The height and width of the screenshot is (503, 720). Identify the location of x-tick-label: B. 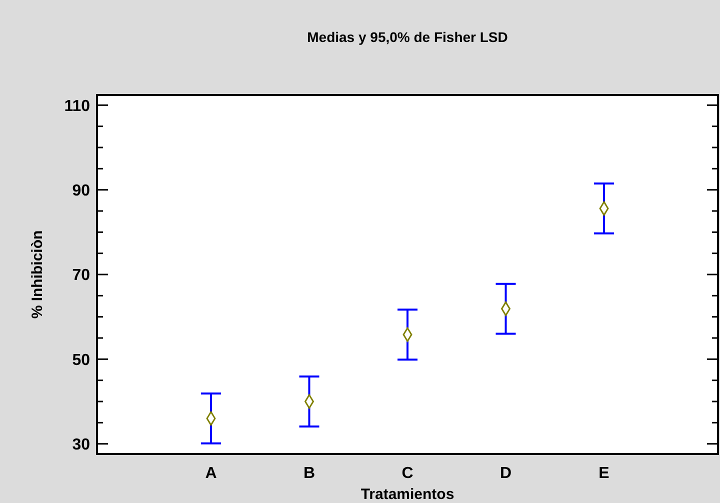
(309, 473).